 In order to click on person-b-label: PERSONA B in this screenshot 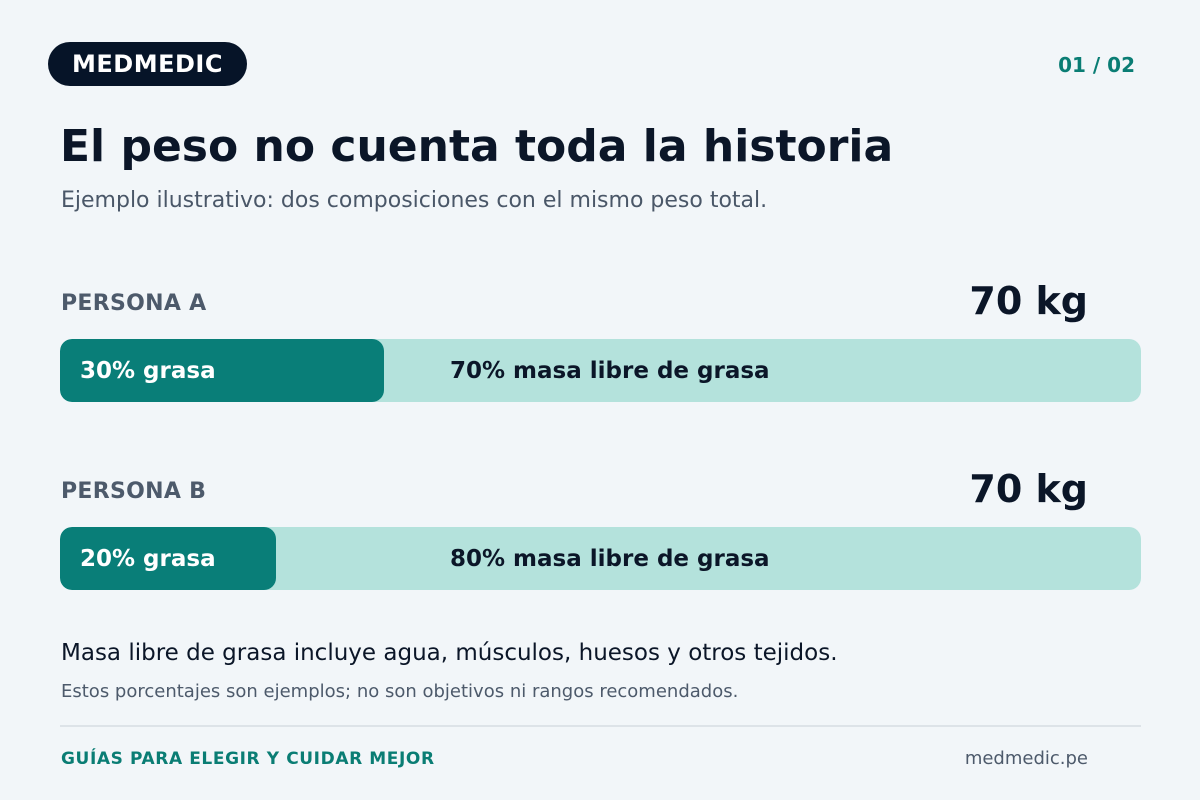, I will do `click(134, 491)`.